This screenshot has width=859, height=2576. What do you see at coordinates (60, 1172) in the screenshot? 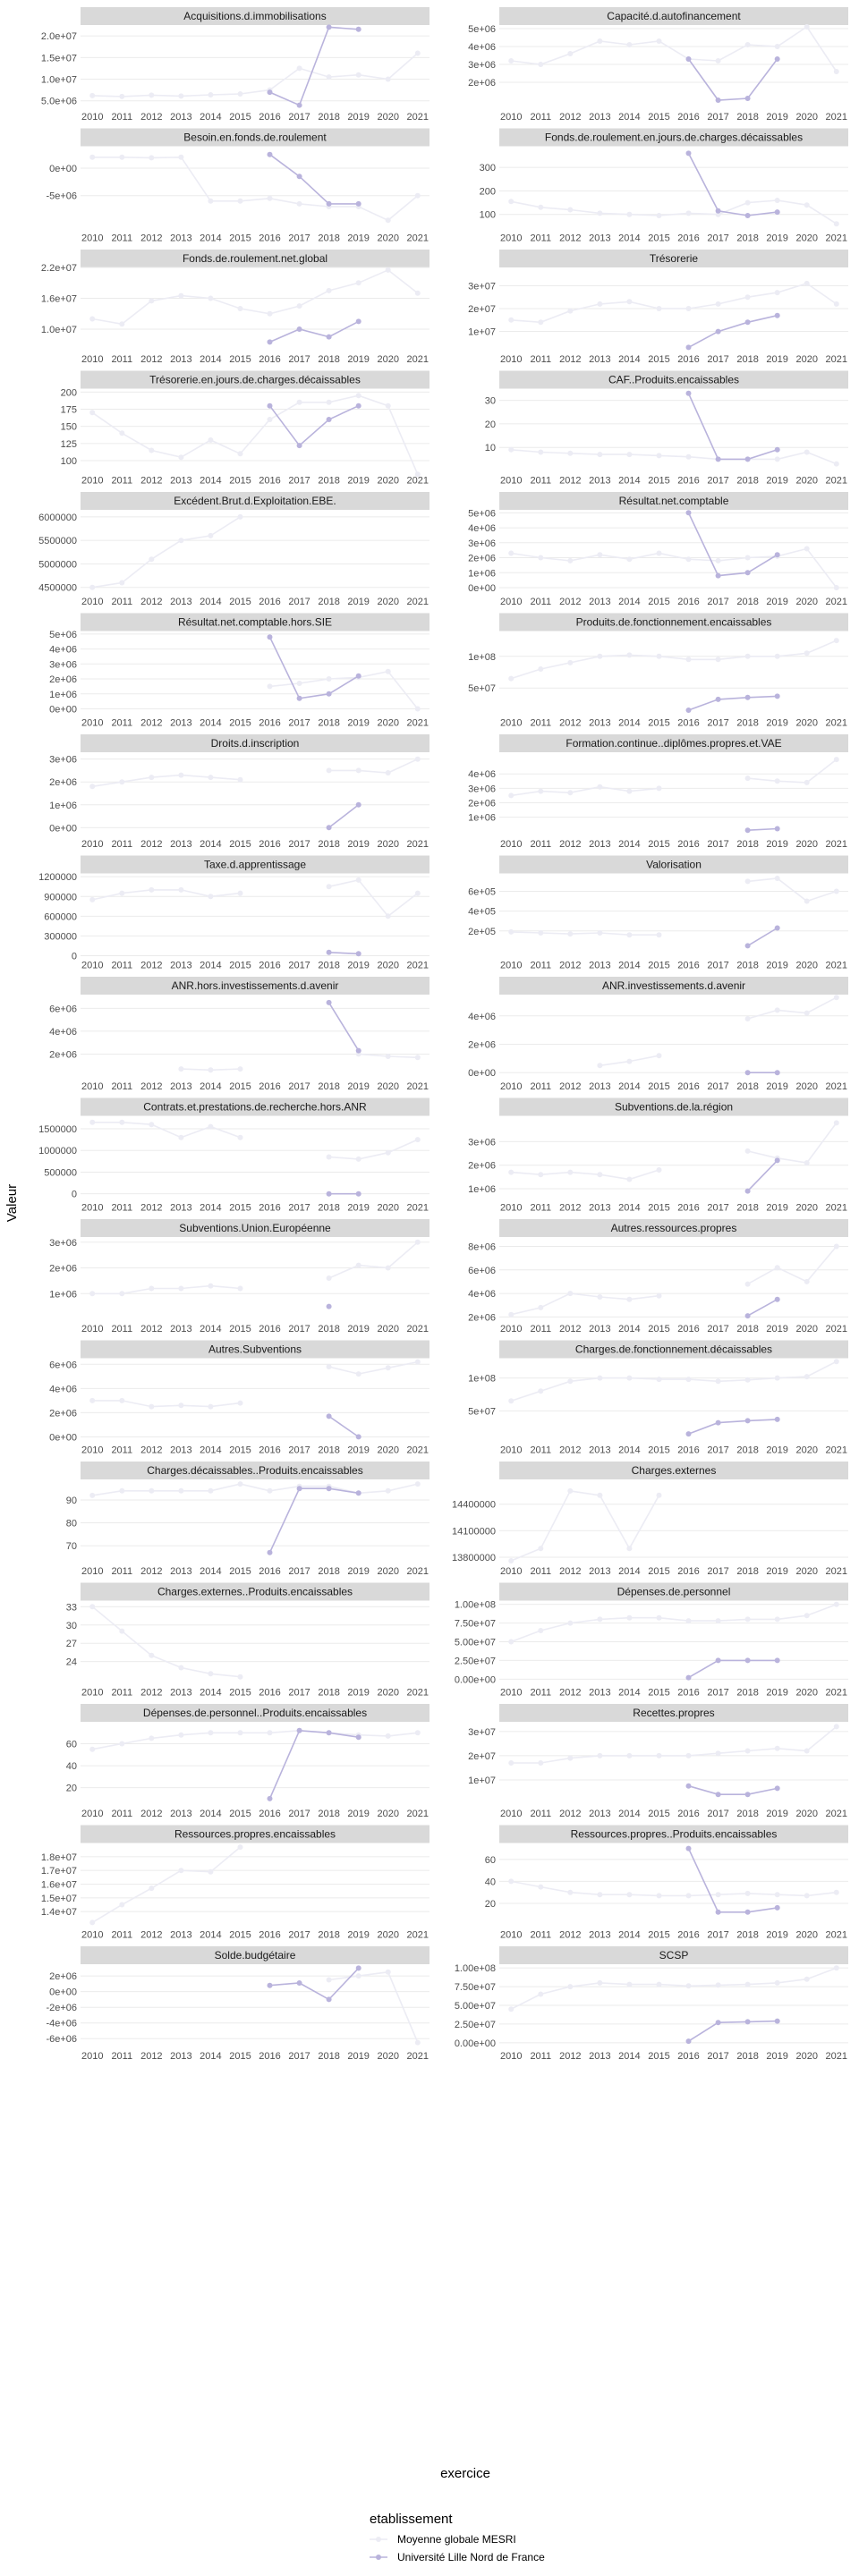
I see `y-tick-label: 500000` at bounding box center [60, 1172].